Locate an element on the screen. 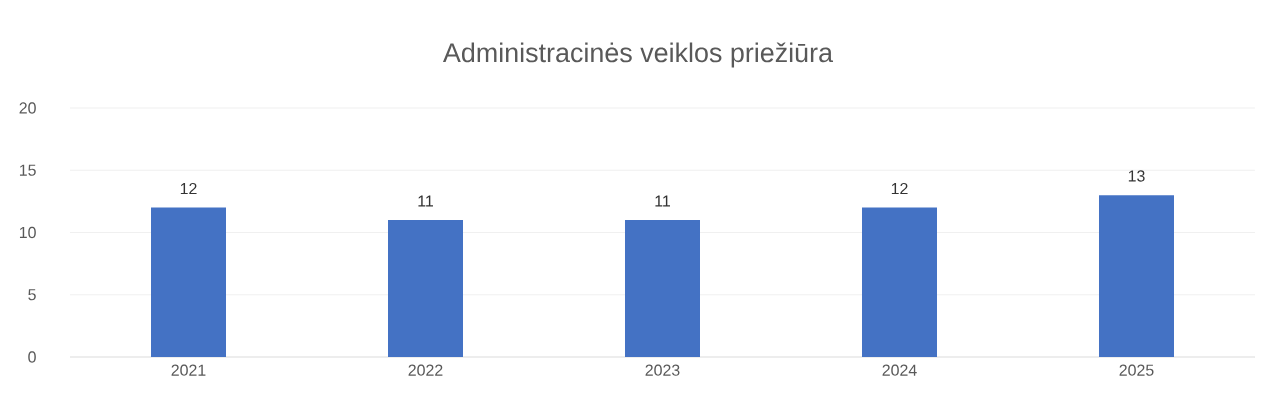 The height and width of the screenshot is (412, 1277). chart-title: Administracinės veiklos priežiūra is located at coordinates (638, 55).